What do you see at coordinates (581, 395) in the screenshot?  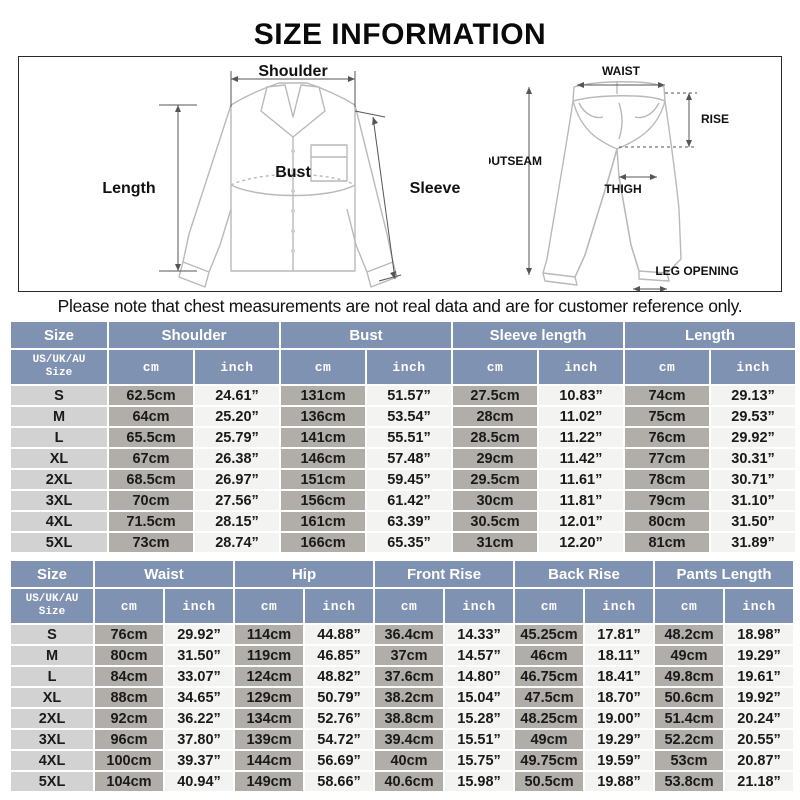 I see `inch-value-cell: 10.83”` at bounding box center [581, 395].